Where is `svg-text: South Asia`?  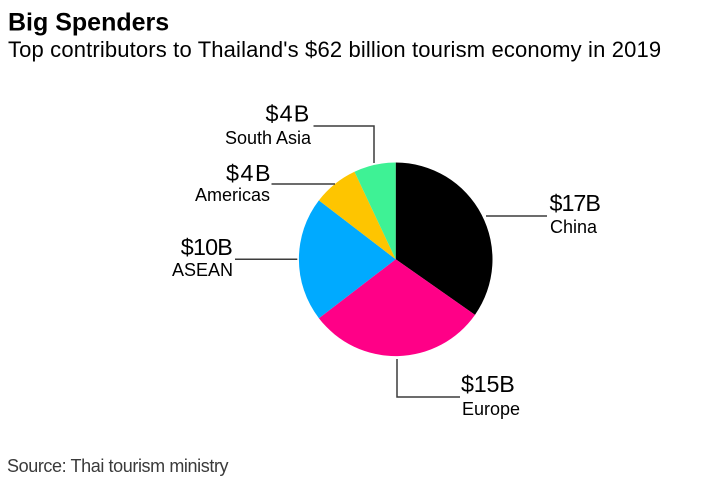 svg-text: South Asia is located at coordinates (268, 138).